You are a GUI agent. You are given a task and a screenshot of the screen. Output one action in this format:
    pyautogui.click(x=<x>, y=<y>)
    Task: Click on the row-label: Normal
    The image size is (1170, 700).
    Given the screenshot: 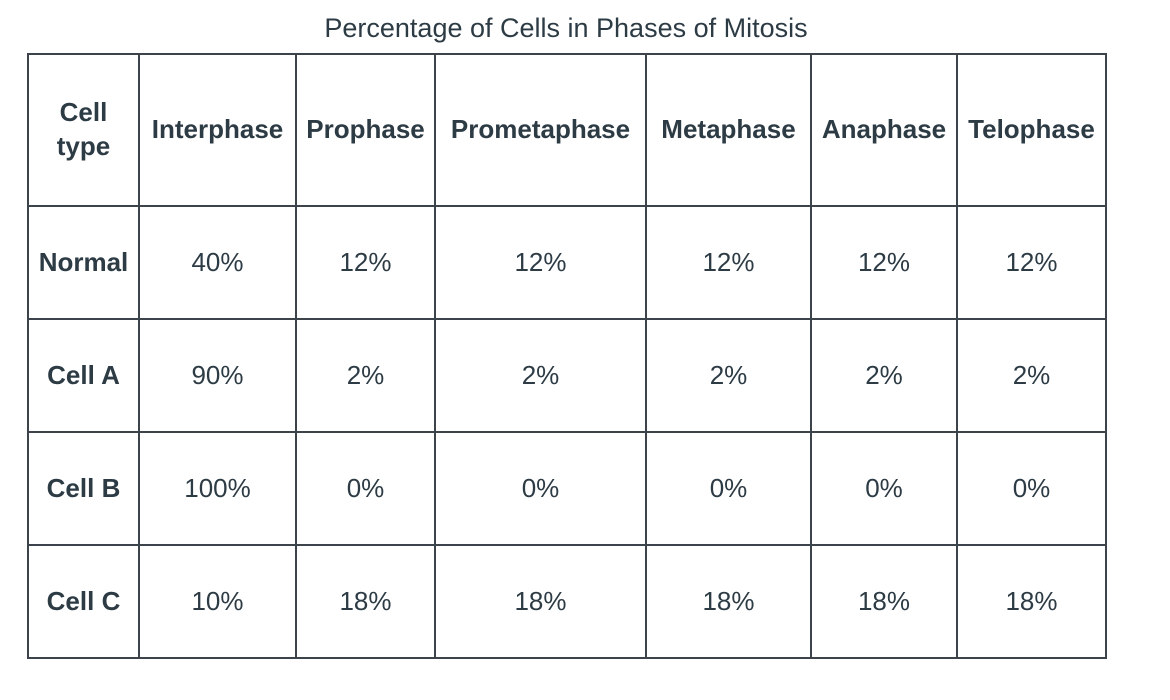 What is the action you would take?
    pyautogui.click(x=83, y=262)
    